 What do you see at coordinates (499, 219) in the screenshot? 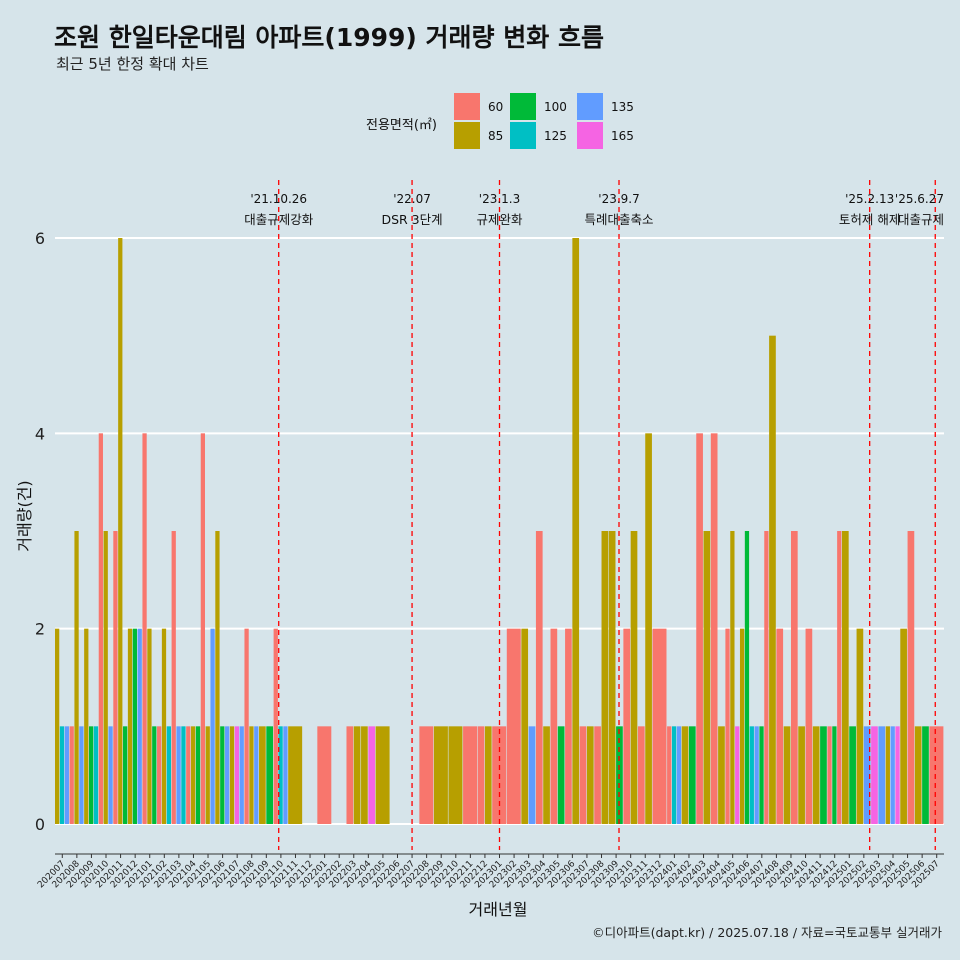
I see `event-label: 규제완화` at bounding box center [499, 219].